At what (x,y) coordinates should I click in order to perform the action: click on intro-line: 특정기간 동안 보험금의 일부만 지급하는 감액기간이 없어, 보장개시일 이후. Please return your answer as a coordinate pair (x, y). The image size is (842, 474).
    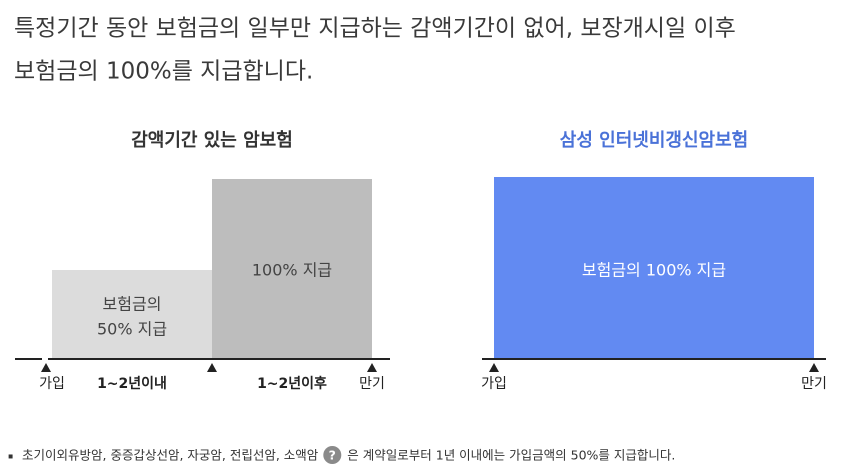
    Looking at the image, I should click on (375, 29).